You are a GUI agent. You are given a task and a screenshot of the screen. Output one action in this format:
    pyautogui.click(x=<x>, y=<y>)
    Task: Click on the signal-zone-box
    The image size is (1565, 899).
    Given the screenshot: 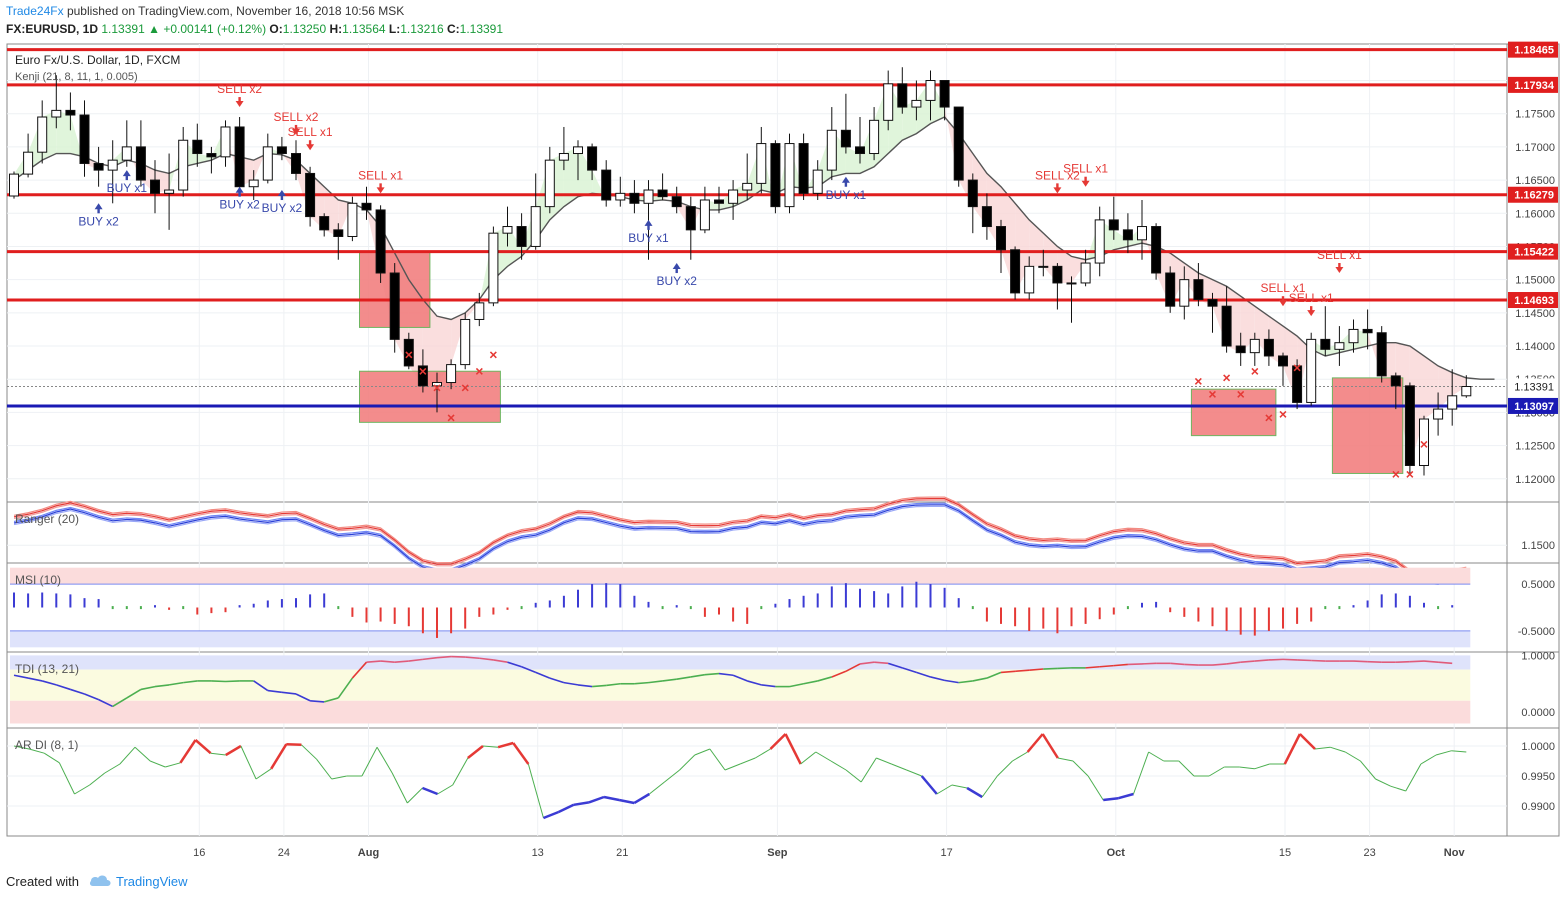 What is the action you would take?
    pyautogui.click(x=1233, y=412)
    